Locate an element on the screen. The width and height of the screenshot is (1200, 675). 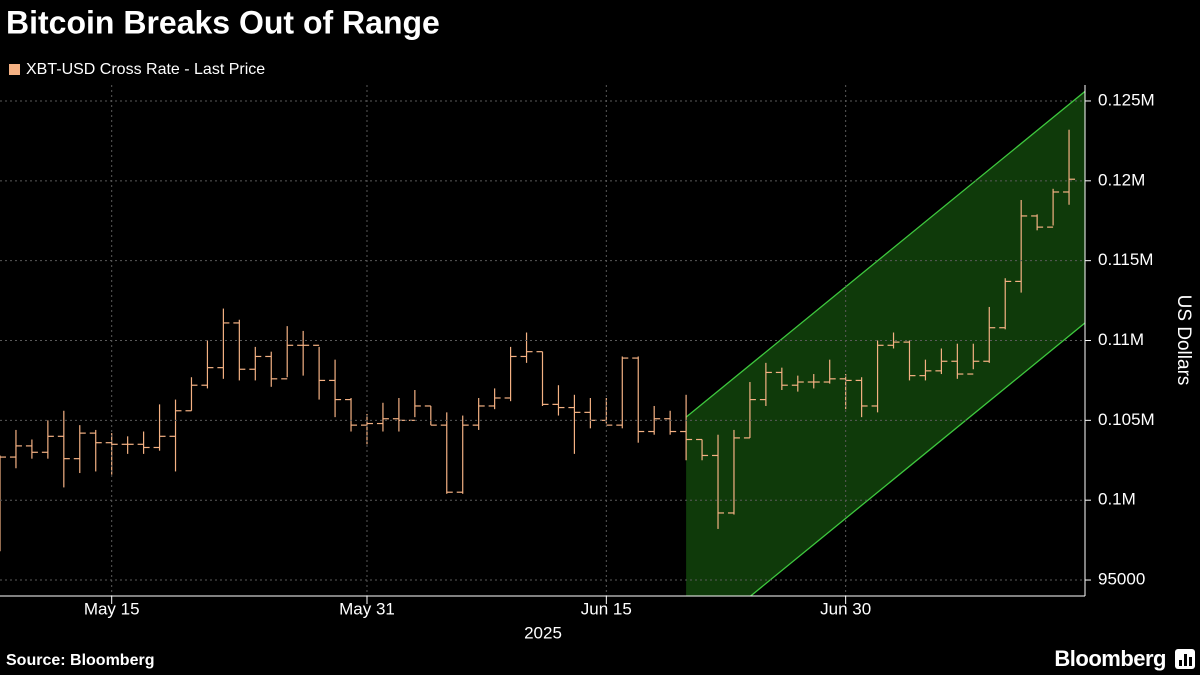
y-tick-label: 0.12M is located at coordinates (1121, 179).